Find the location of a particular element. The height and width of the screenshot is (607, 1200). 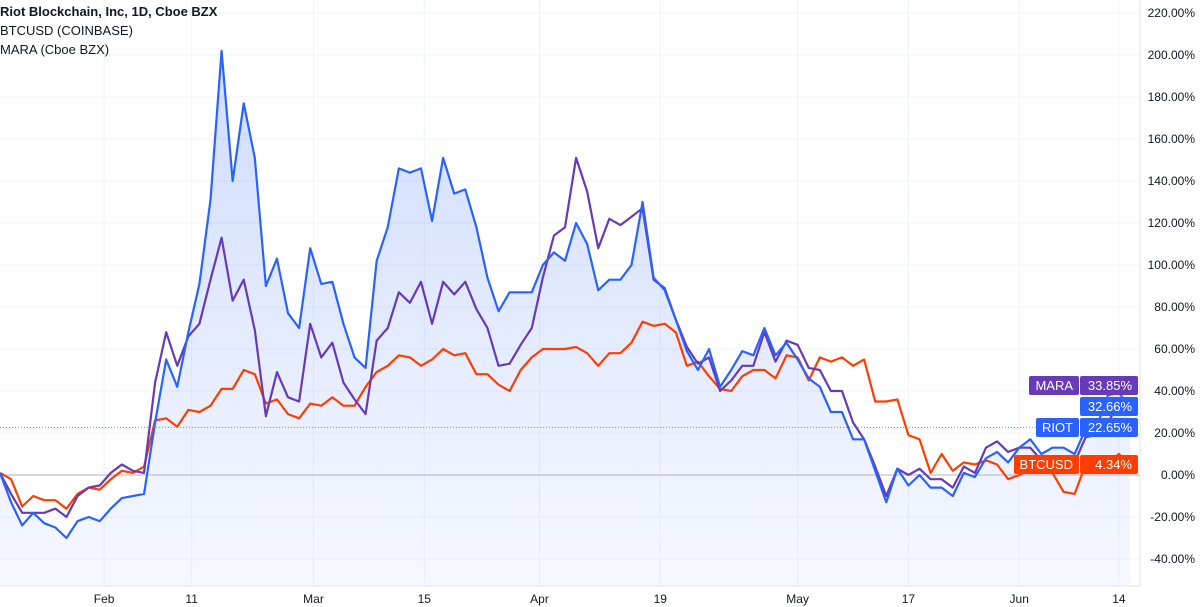

y-tick-label: 60.00% is located at coordinates (1174, 349).